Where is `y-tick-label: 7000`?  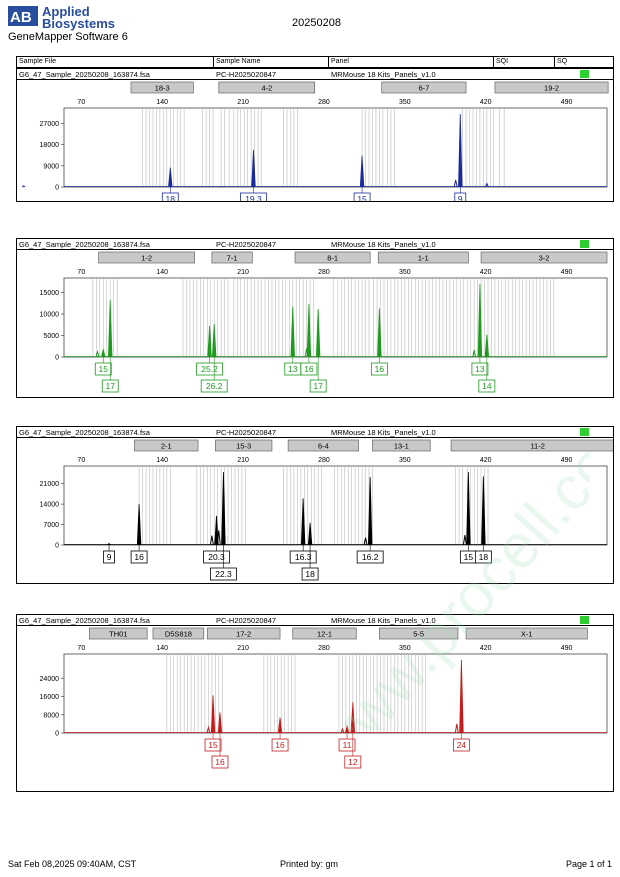 y-tick-label: 7000 is located at coordinates (51, 525).